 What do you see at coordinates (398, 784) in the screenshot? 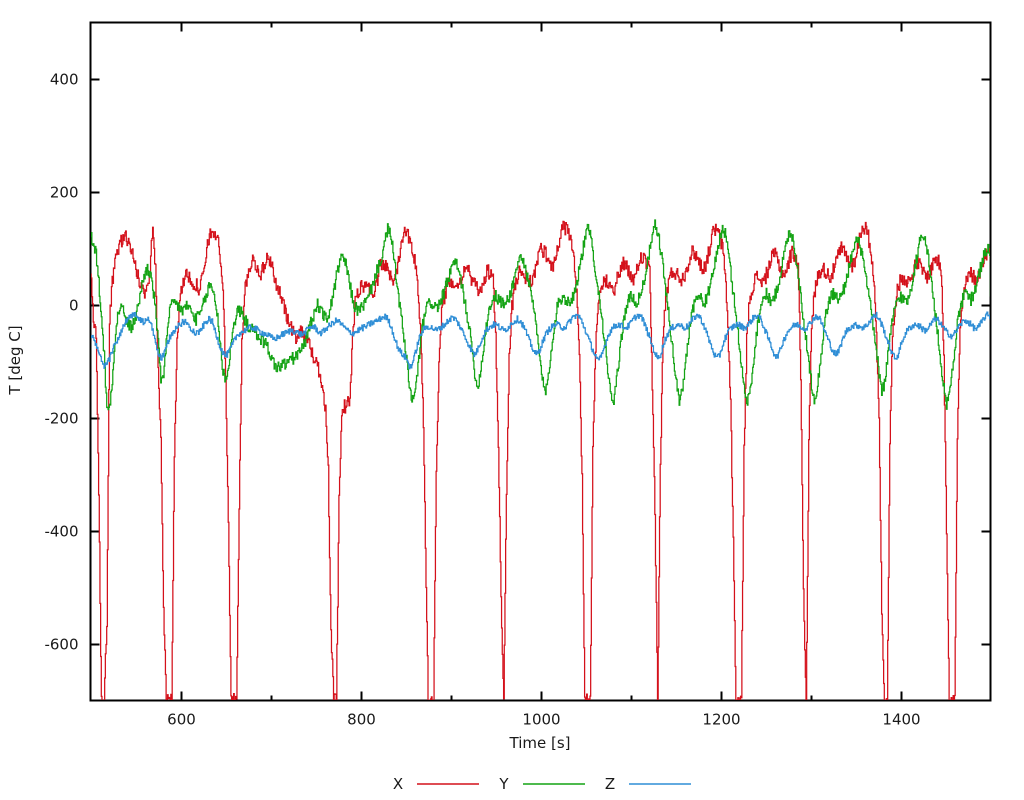
I see `legend-label-x: X` at bounding box center [398, 784].